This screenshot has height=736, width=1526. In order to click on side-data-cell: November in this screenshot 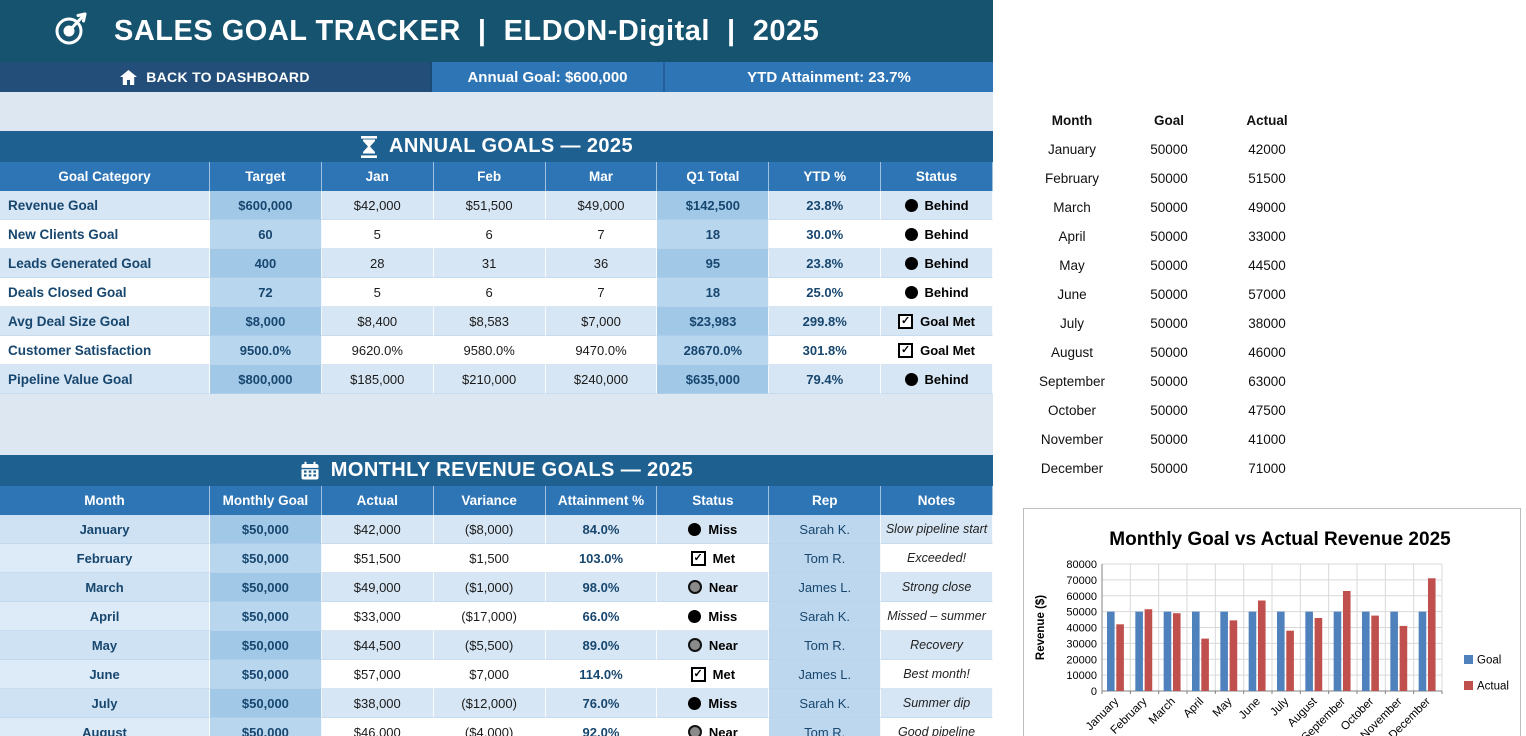, I will do `click(1072, 439)`.